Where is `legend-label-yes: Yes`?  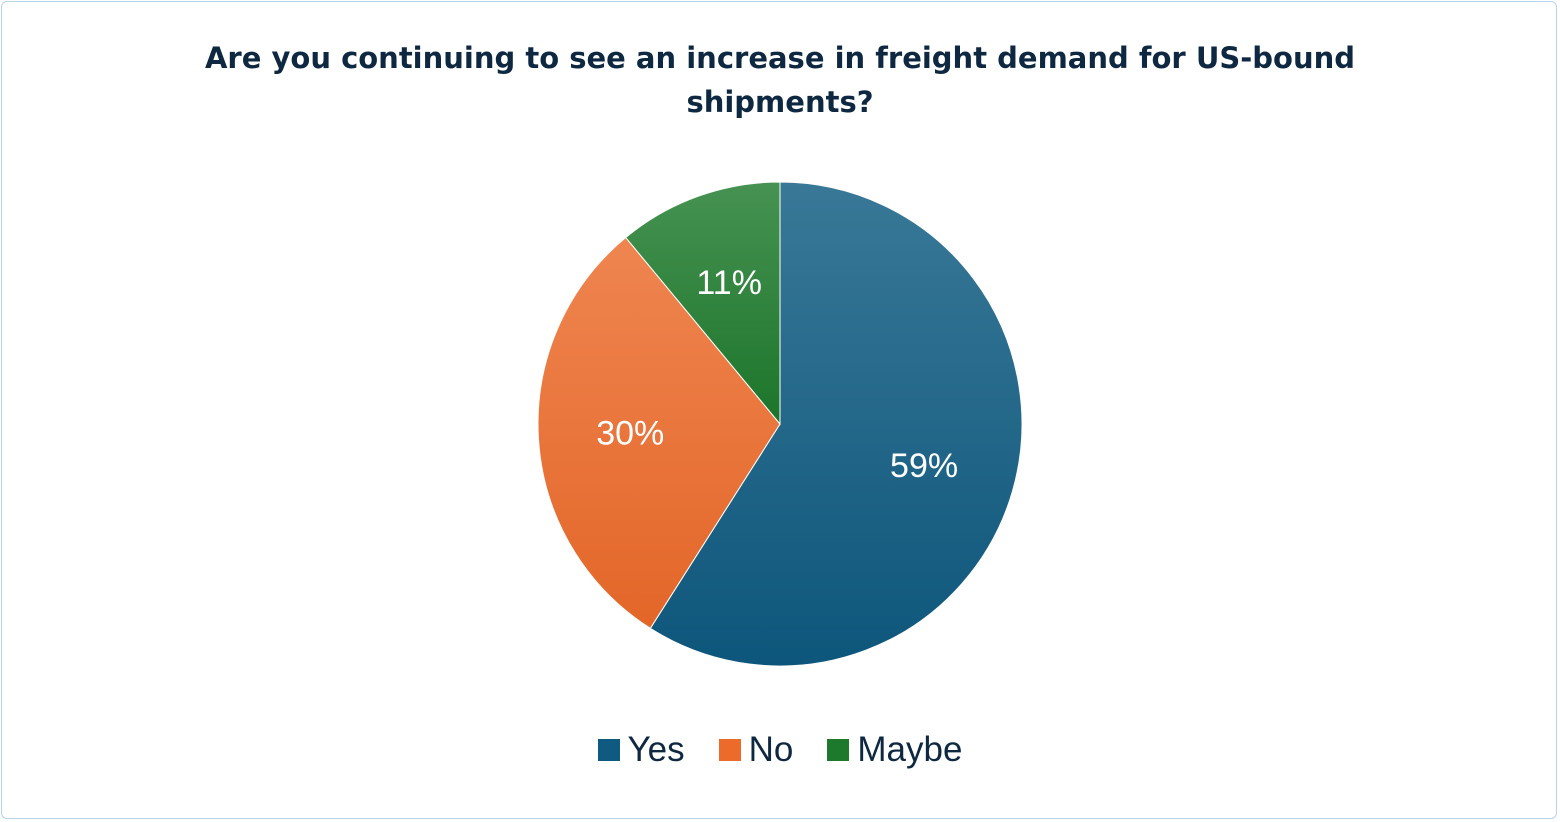
legend-label-yes: Yes is located at coordinates (656, 749).